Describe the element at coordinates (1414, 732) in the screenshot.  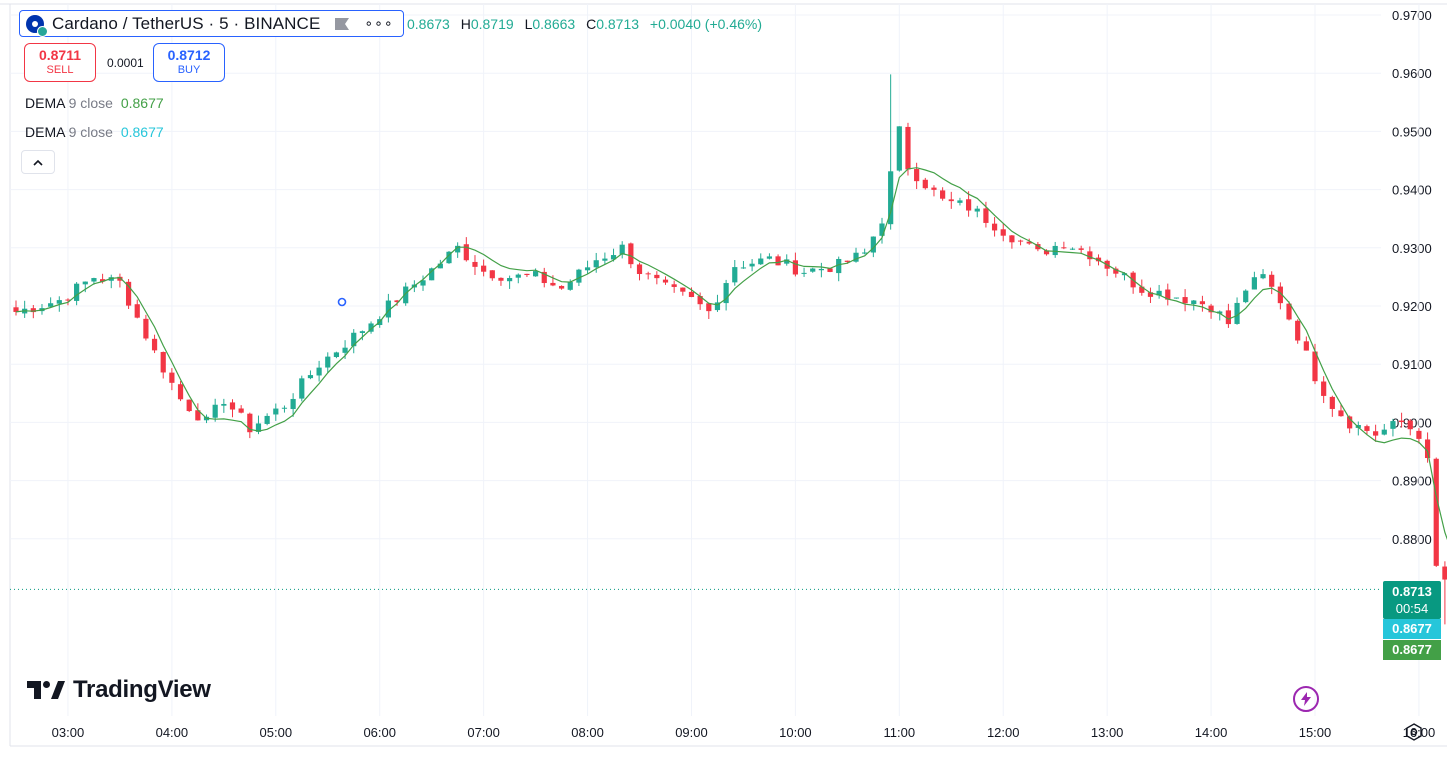
I see `settings-icon` at that location.